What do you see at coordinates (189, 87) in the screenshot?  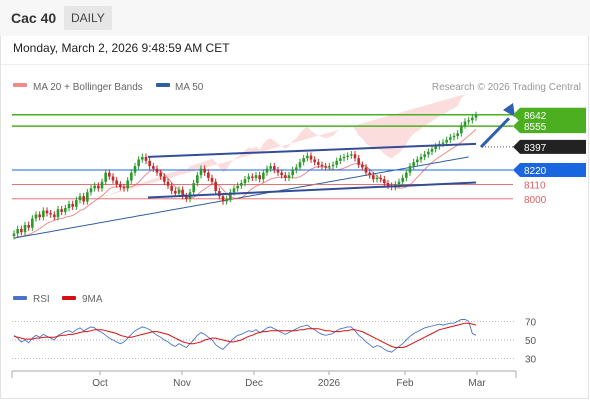 I see `ma50-legend-label: MA 50` at bounding box center [189, 87].